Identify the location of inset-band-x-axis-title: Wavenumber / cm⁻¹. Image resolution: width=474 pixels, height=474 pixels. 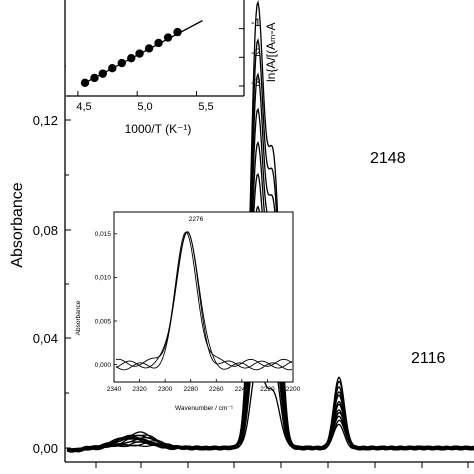
(204, 408).